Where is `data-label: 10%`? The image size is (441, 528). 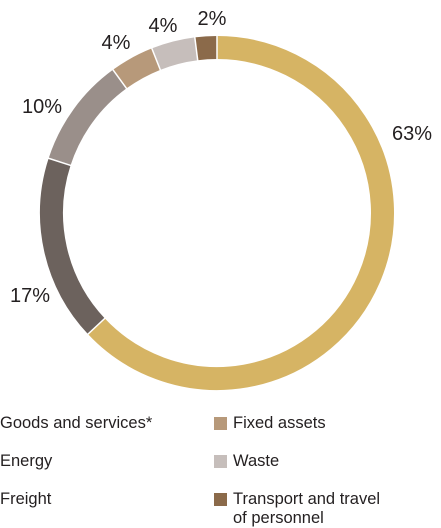 data-label: 10% is located at coordinates (42, 107).